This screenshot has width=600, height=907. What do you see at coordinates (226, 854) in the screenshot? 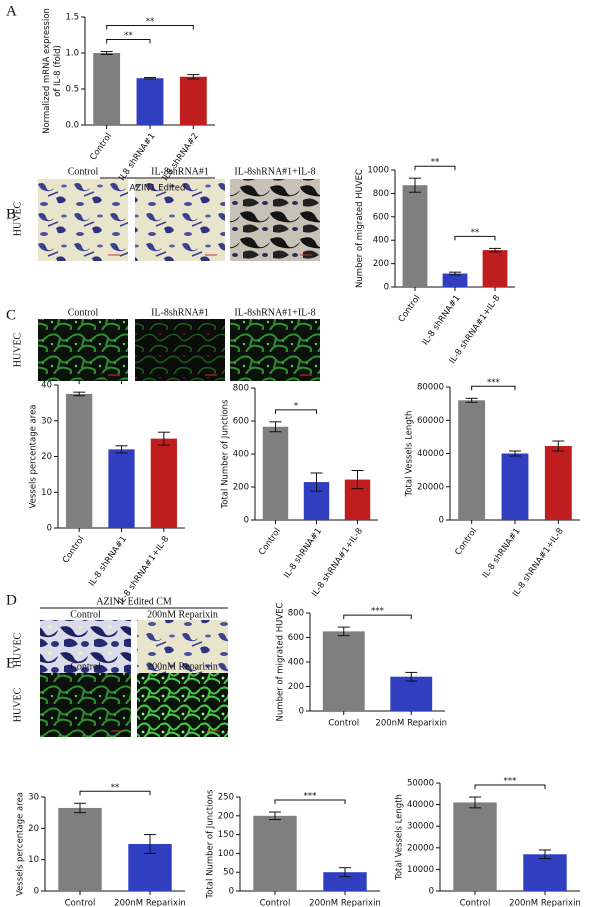
I see `y-tick-label: 100` at bounding box center [226, 854].